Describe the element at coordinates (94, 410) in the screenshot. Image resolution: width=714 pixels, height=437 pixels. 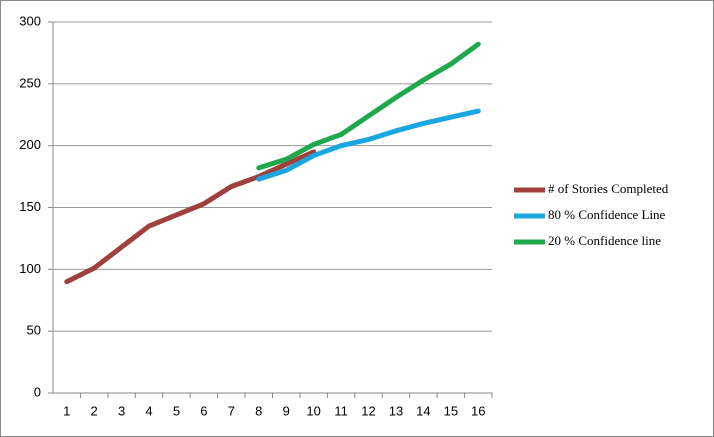
I see `x-tick-label: 2` at that location.